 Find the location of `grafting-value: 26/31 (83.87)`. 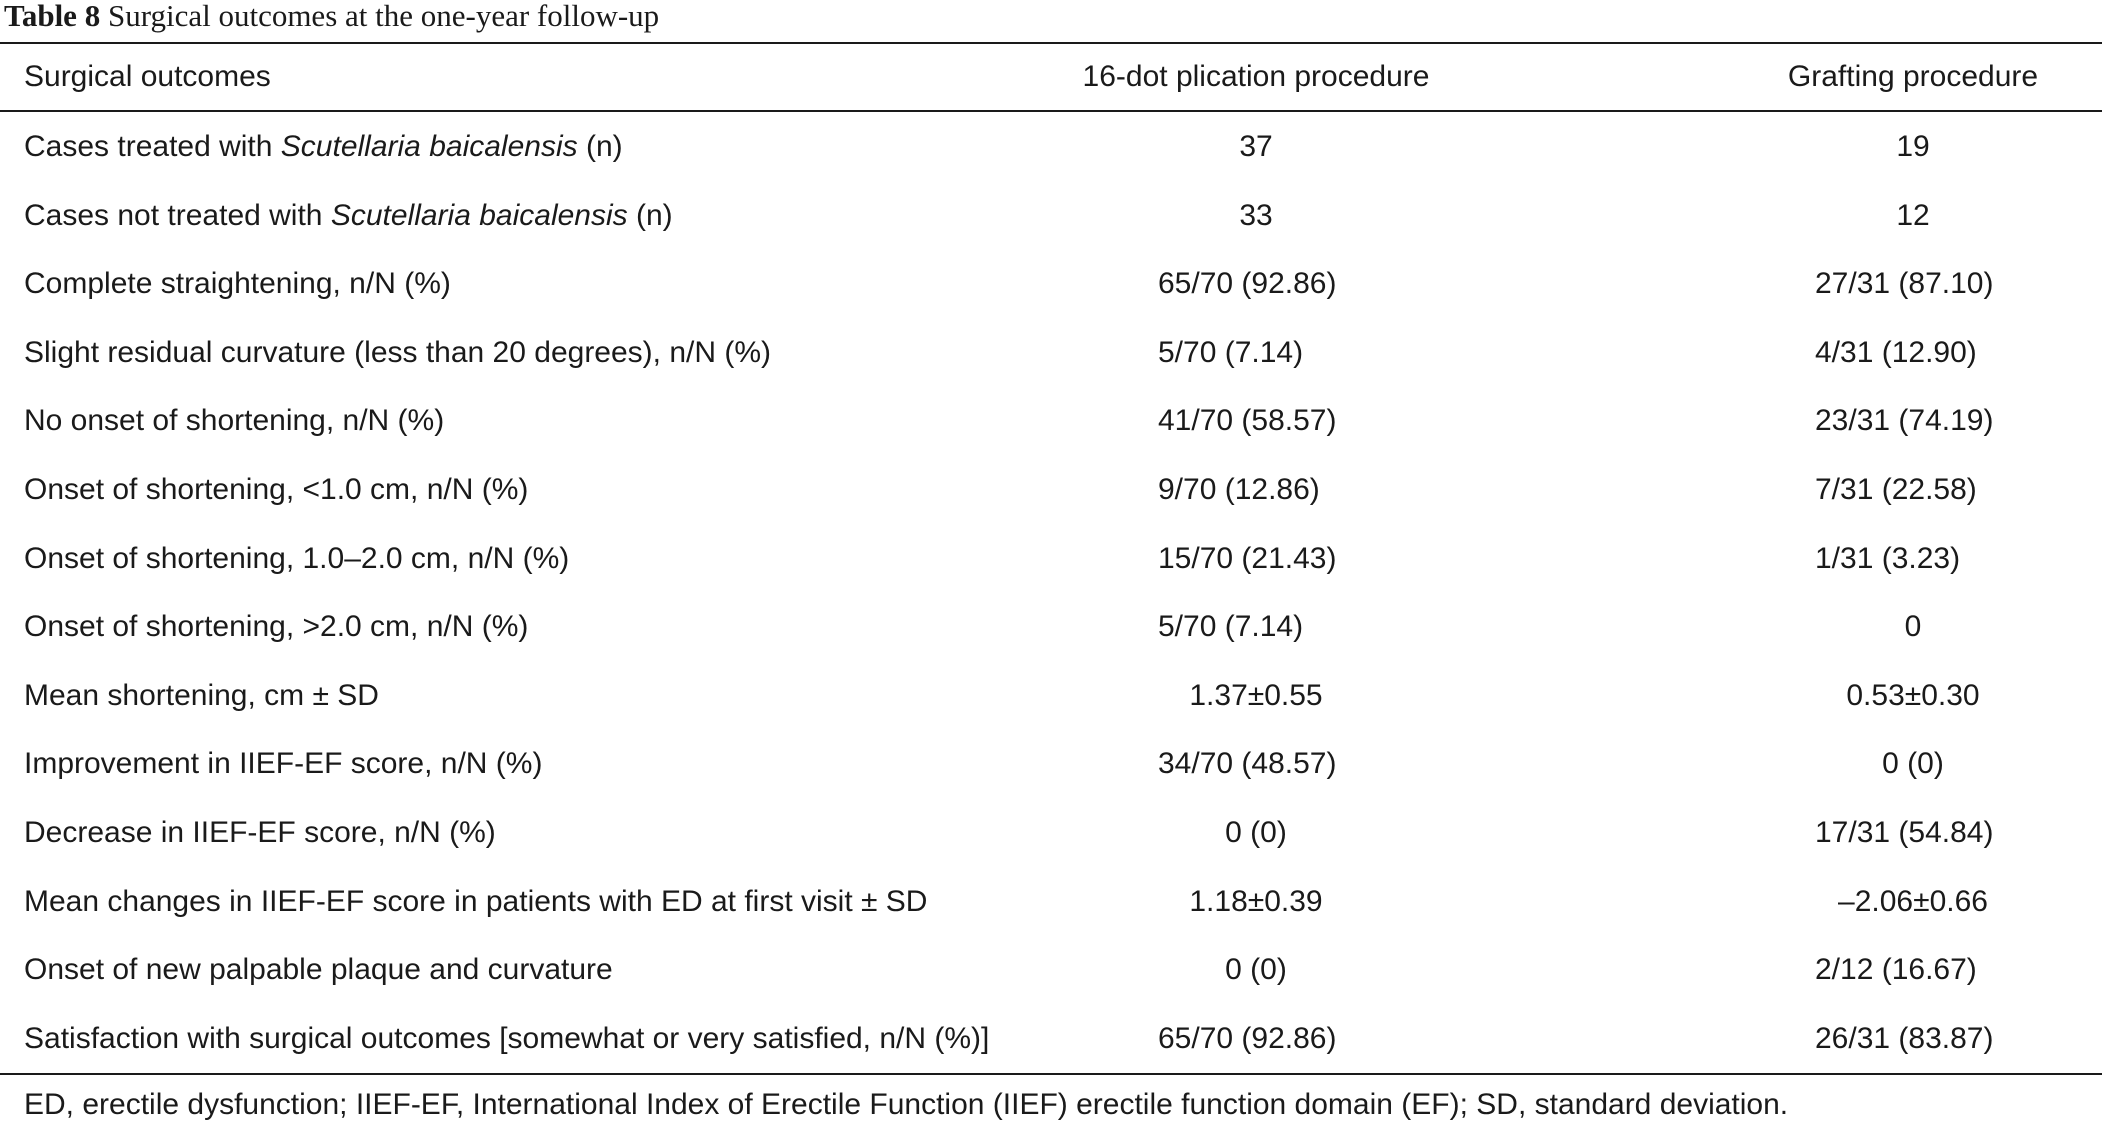

grafting-value: 26/31 (83.87) is located at coordinates (1904, 1038).